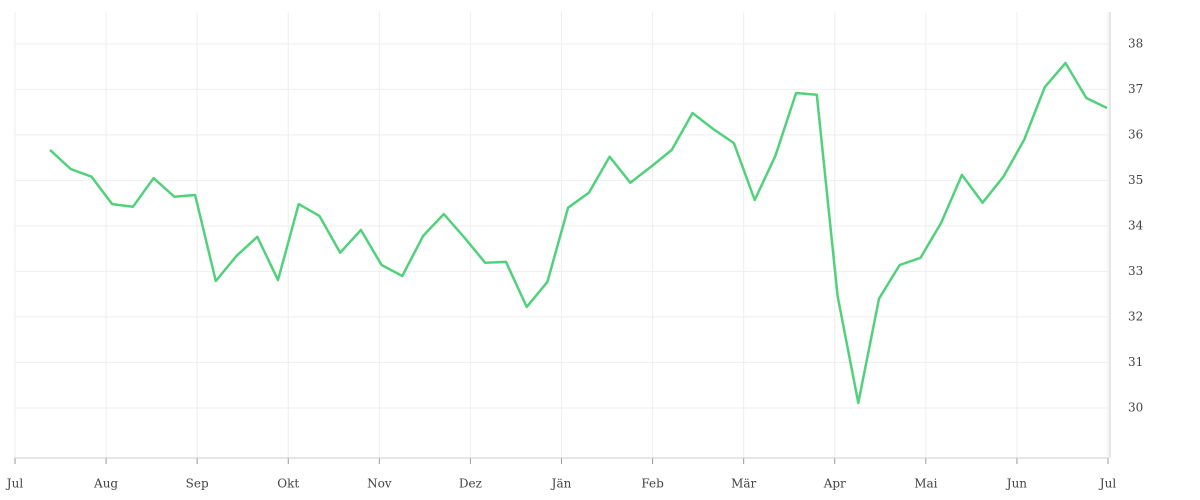 This screenshot has width=1200, height=500. Describe the element at coordinates (1135, 180) in the screenshot. I see `y-tick-label: 35` at that location.